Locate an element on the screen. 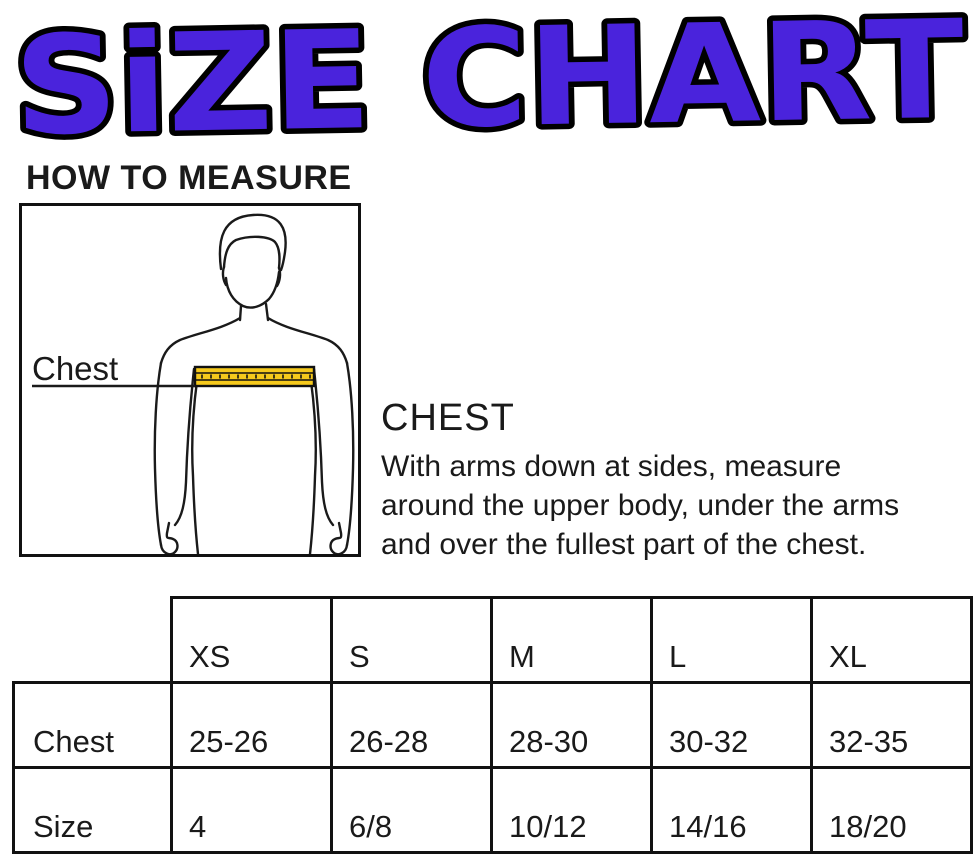 The image size is (978, 854). arm-outer-right is located at coordinates (350, 454).